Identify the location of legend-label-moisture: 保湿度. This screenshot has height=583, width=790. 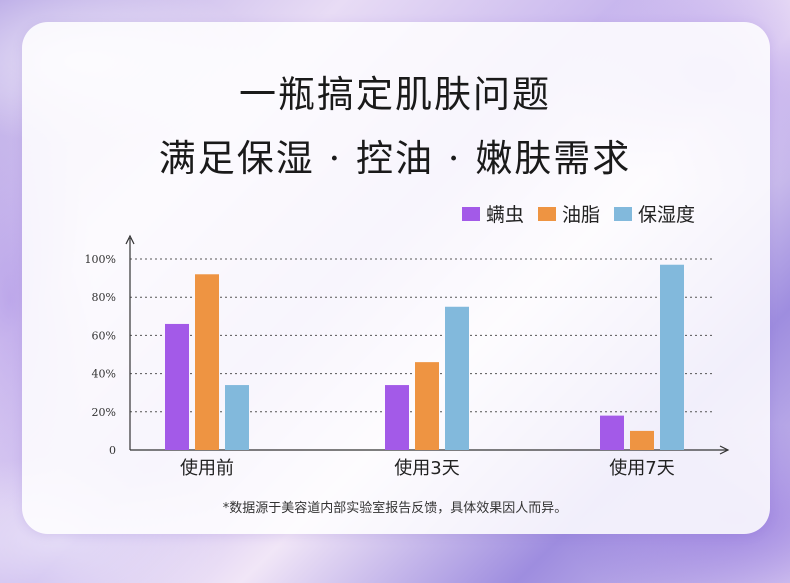
(667, 215).